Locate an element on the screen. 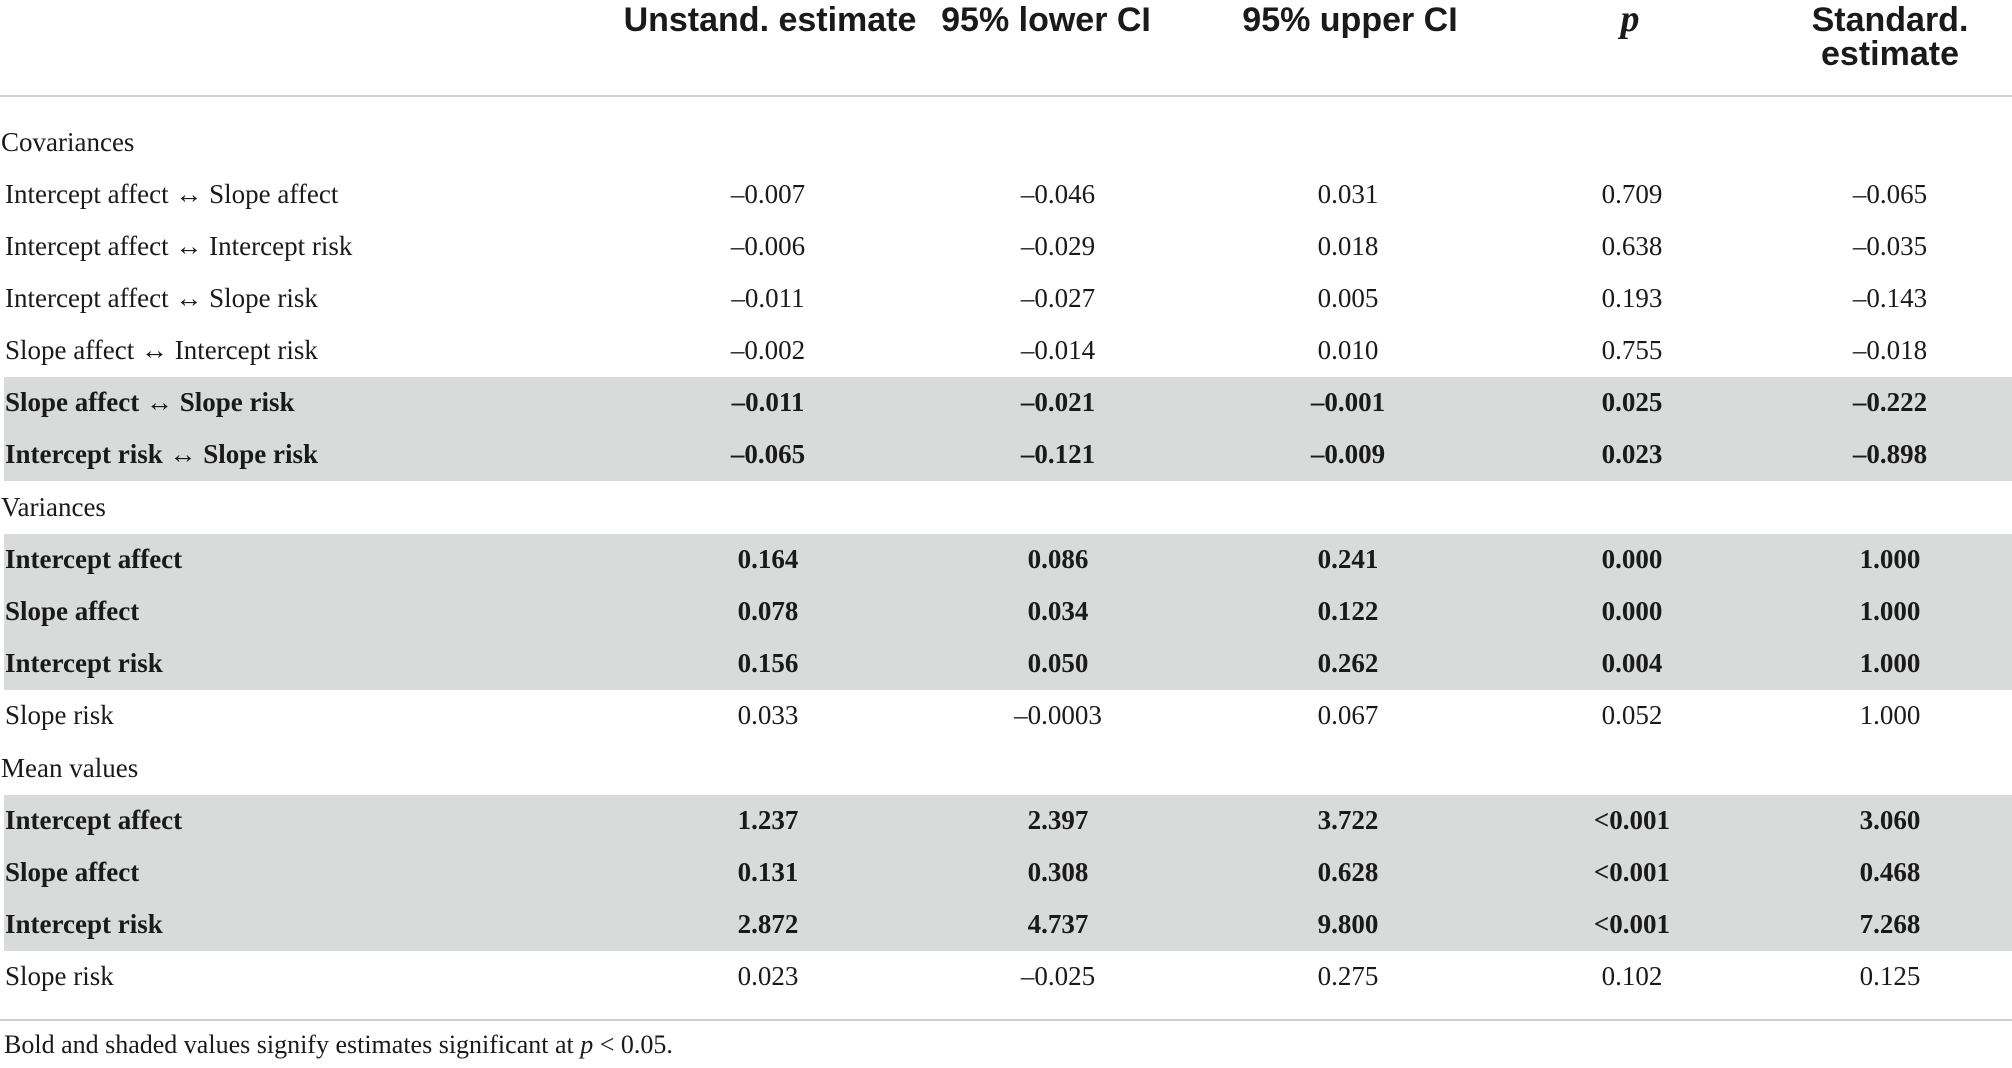  row-label: Intercept affect ↔ Intercept risk is located at coordinates (179, 246).